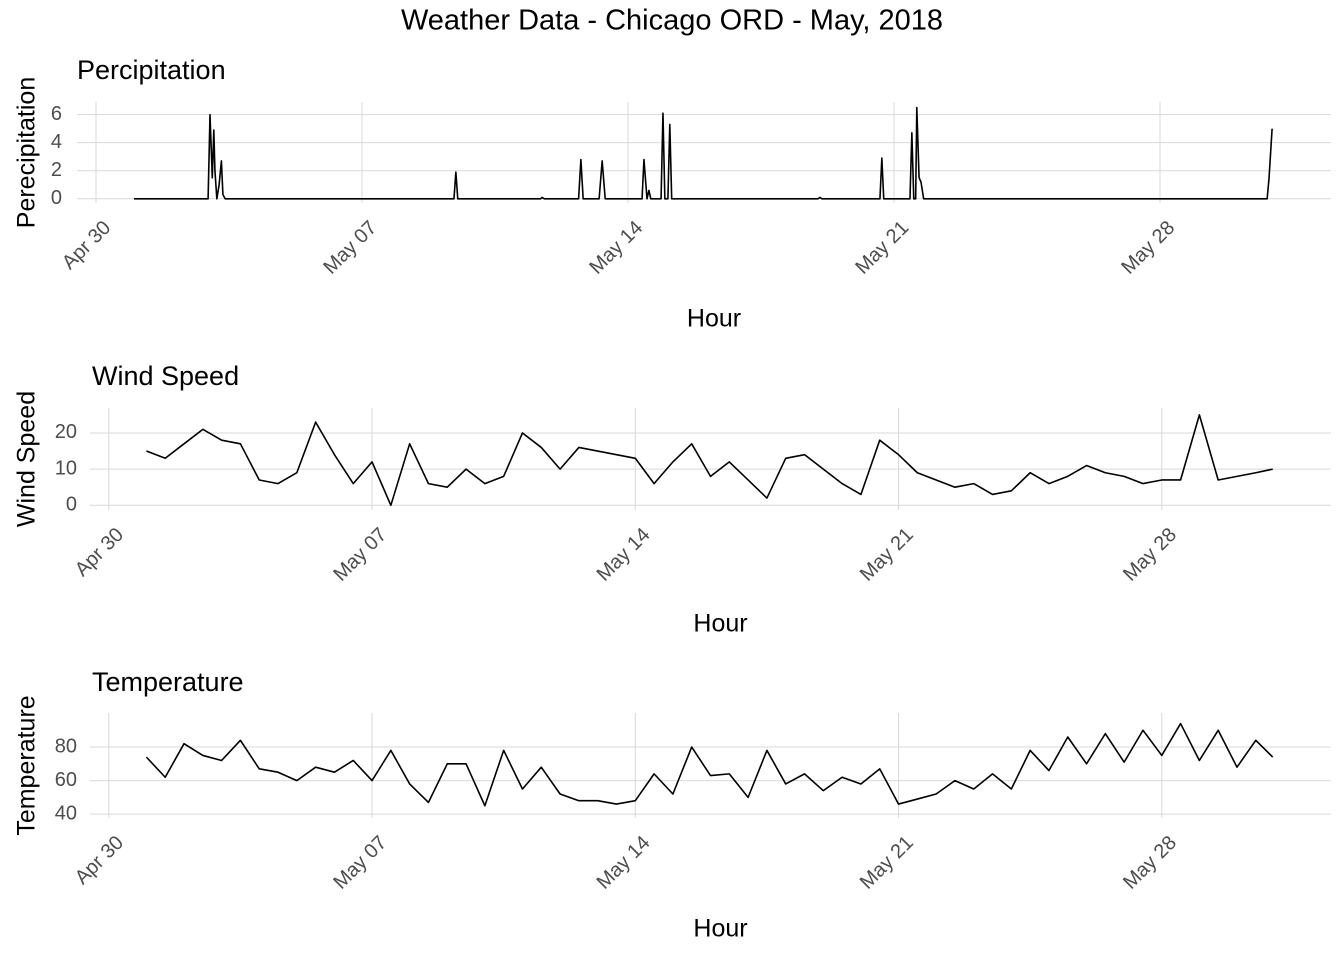 The width and height of the screenshot is (1344, 960). What do you see at coordinates (672, 21) in the screenshot?
I see `page-title: Weather Data - Chicago ORD - May, 2018` at bounding box center [672, 21].